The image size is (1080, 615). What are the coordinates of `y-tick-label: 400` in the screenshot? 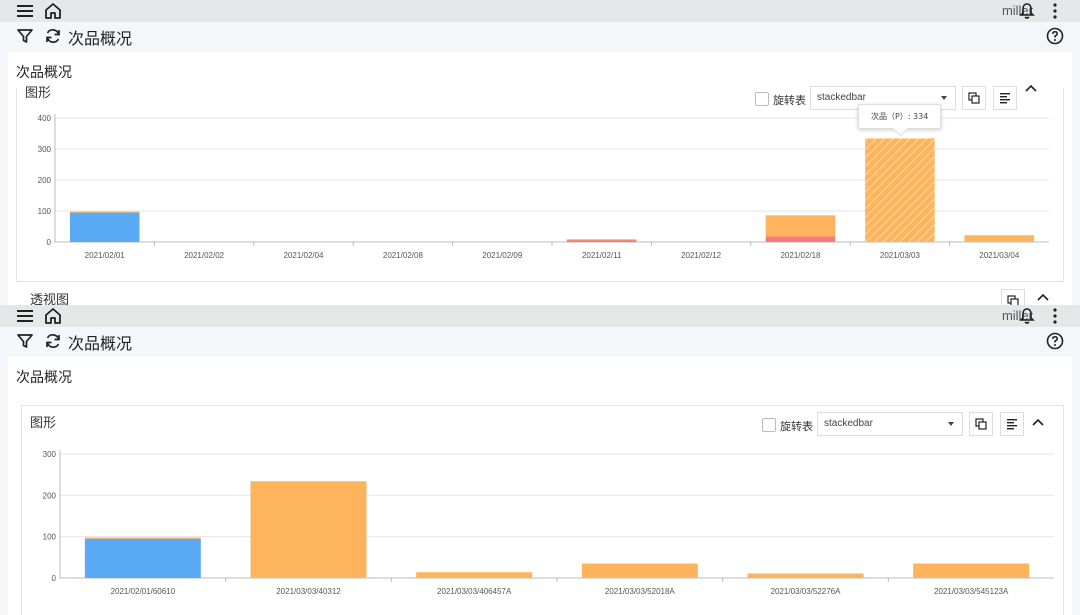 It's located at (45, 118).